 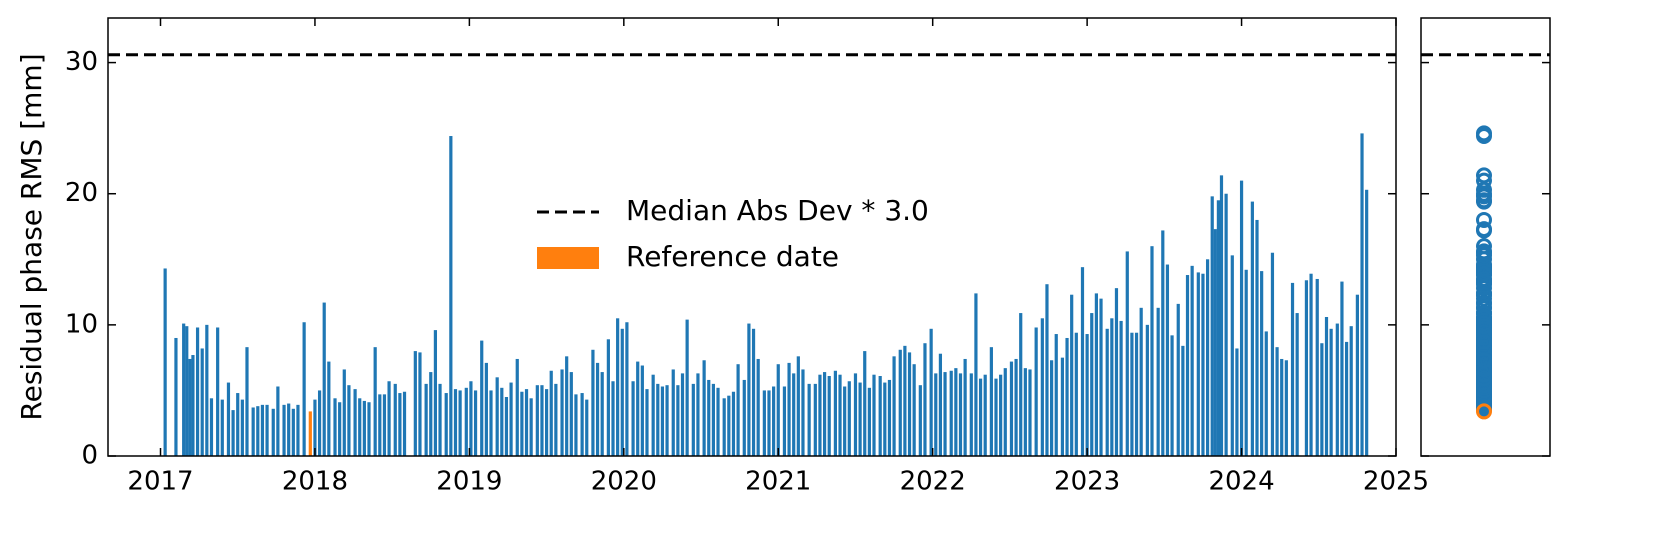 What do you see at coordinates (89, 456) in the screenshot?
I see `y-tick-label: 0` at bounding box center [89, 456].